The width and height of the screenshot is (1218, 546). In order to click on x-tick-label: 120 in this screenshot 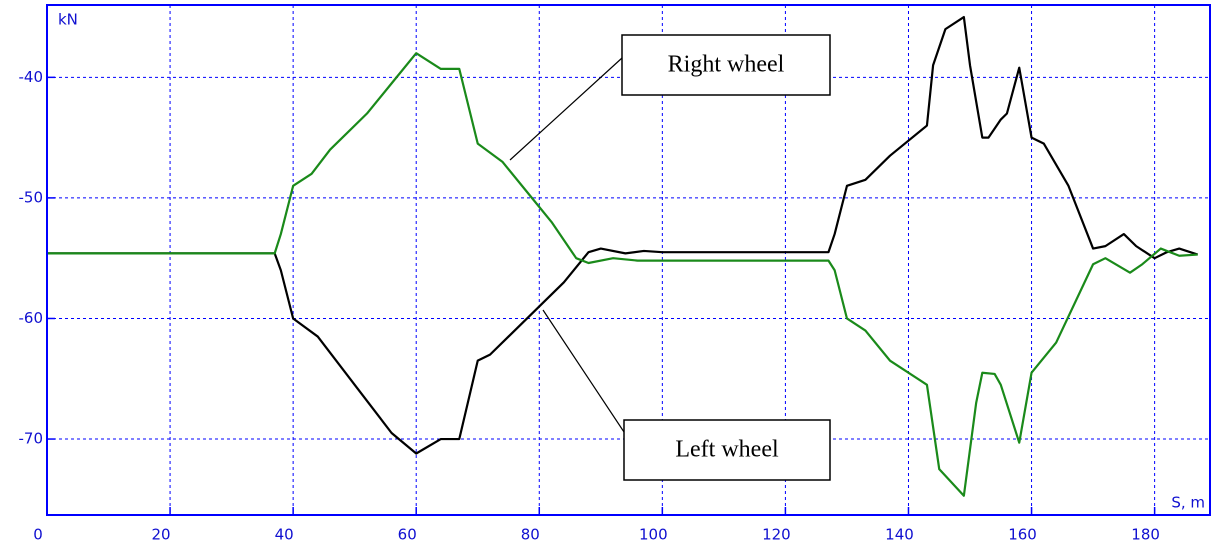, I will do `click(776, 535)`.